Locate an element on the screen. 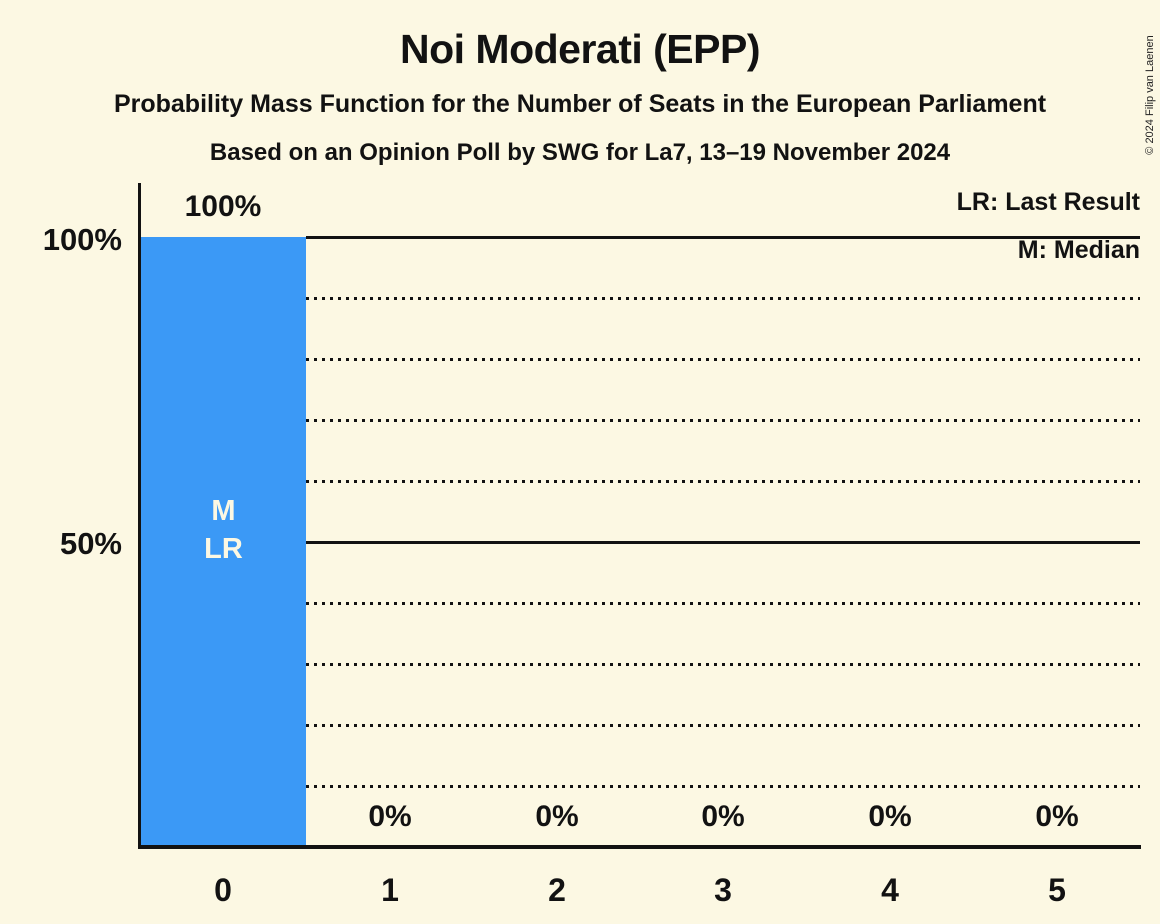  x-tick-5: 5 is located at coordinates (1057, 890).